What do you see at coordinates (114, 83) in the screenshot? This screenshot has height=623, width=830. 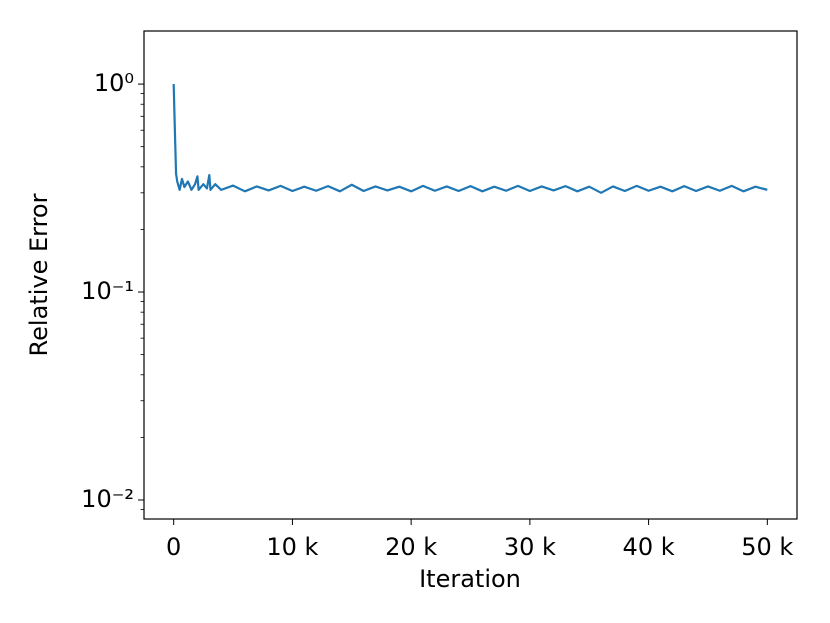 I see `y-tick-label: 10⁰` at bounding box center [114, 83].